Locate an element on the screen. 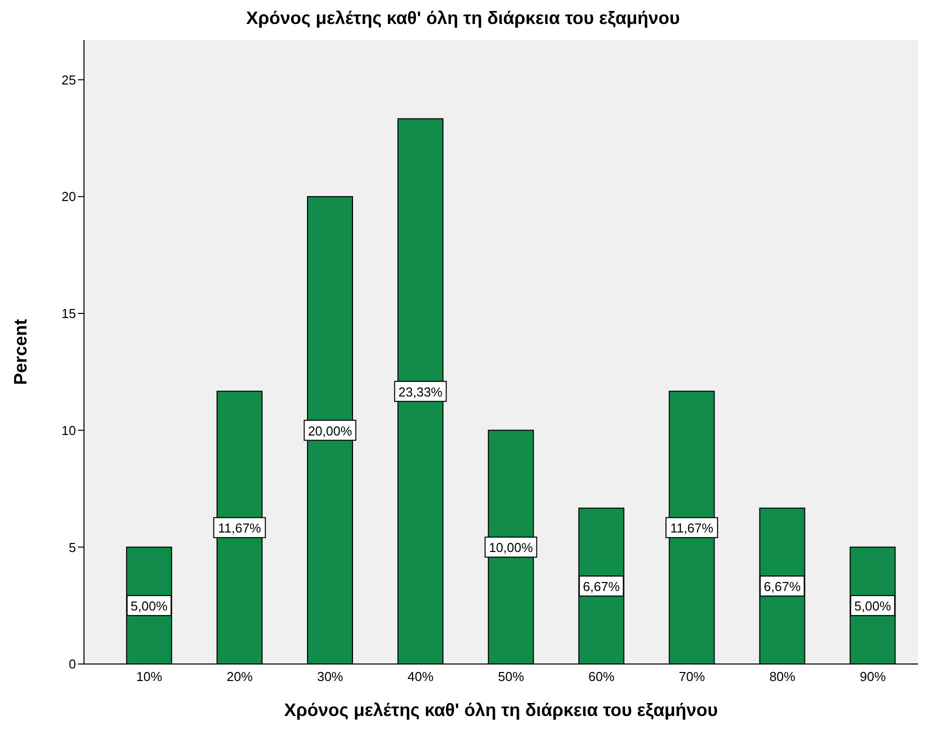 The height and width of the screenshot is (740, 926). x-tick-label: 50% is located at coordinates (511, 676).